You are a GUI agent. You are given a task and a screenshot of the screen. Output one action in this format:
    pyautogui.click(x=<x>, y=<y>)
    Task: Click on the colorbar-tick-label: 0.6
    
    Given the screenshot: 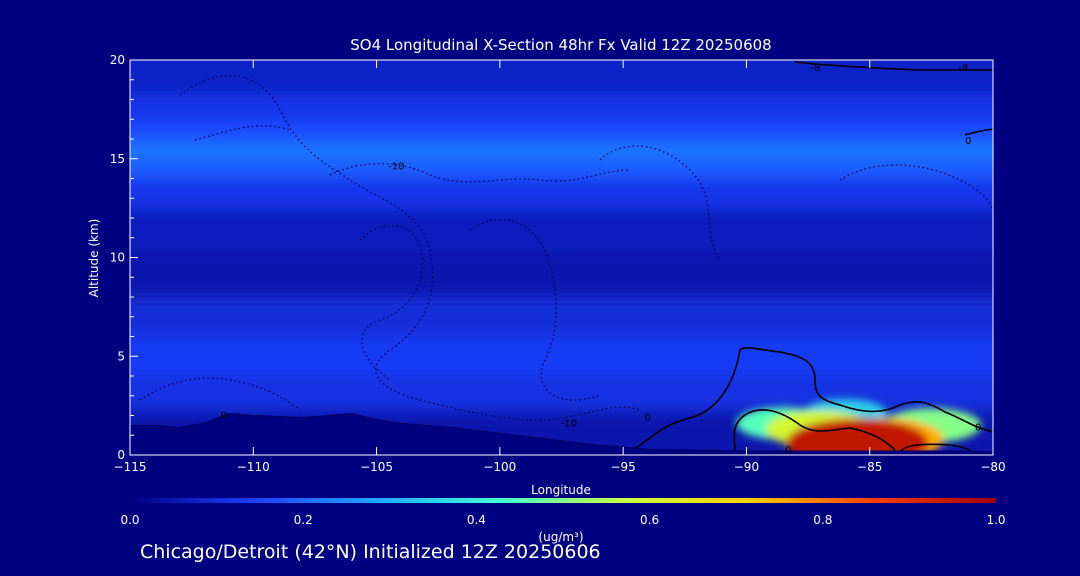 What is the action you would take?
    pyautogui.click(x=649, y=520)
    